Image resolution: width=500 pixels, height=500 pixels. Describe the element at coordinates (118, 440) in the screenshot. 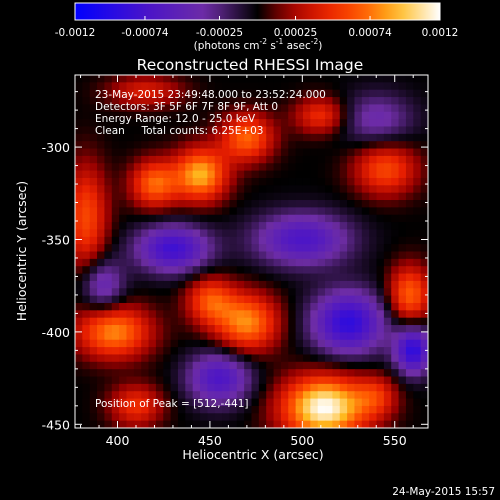

I see `x-tick-label: 400` at that location.